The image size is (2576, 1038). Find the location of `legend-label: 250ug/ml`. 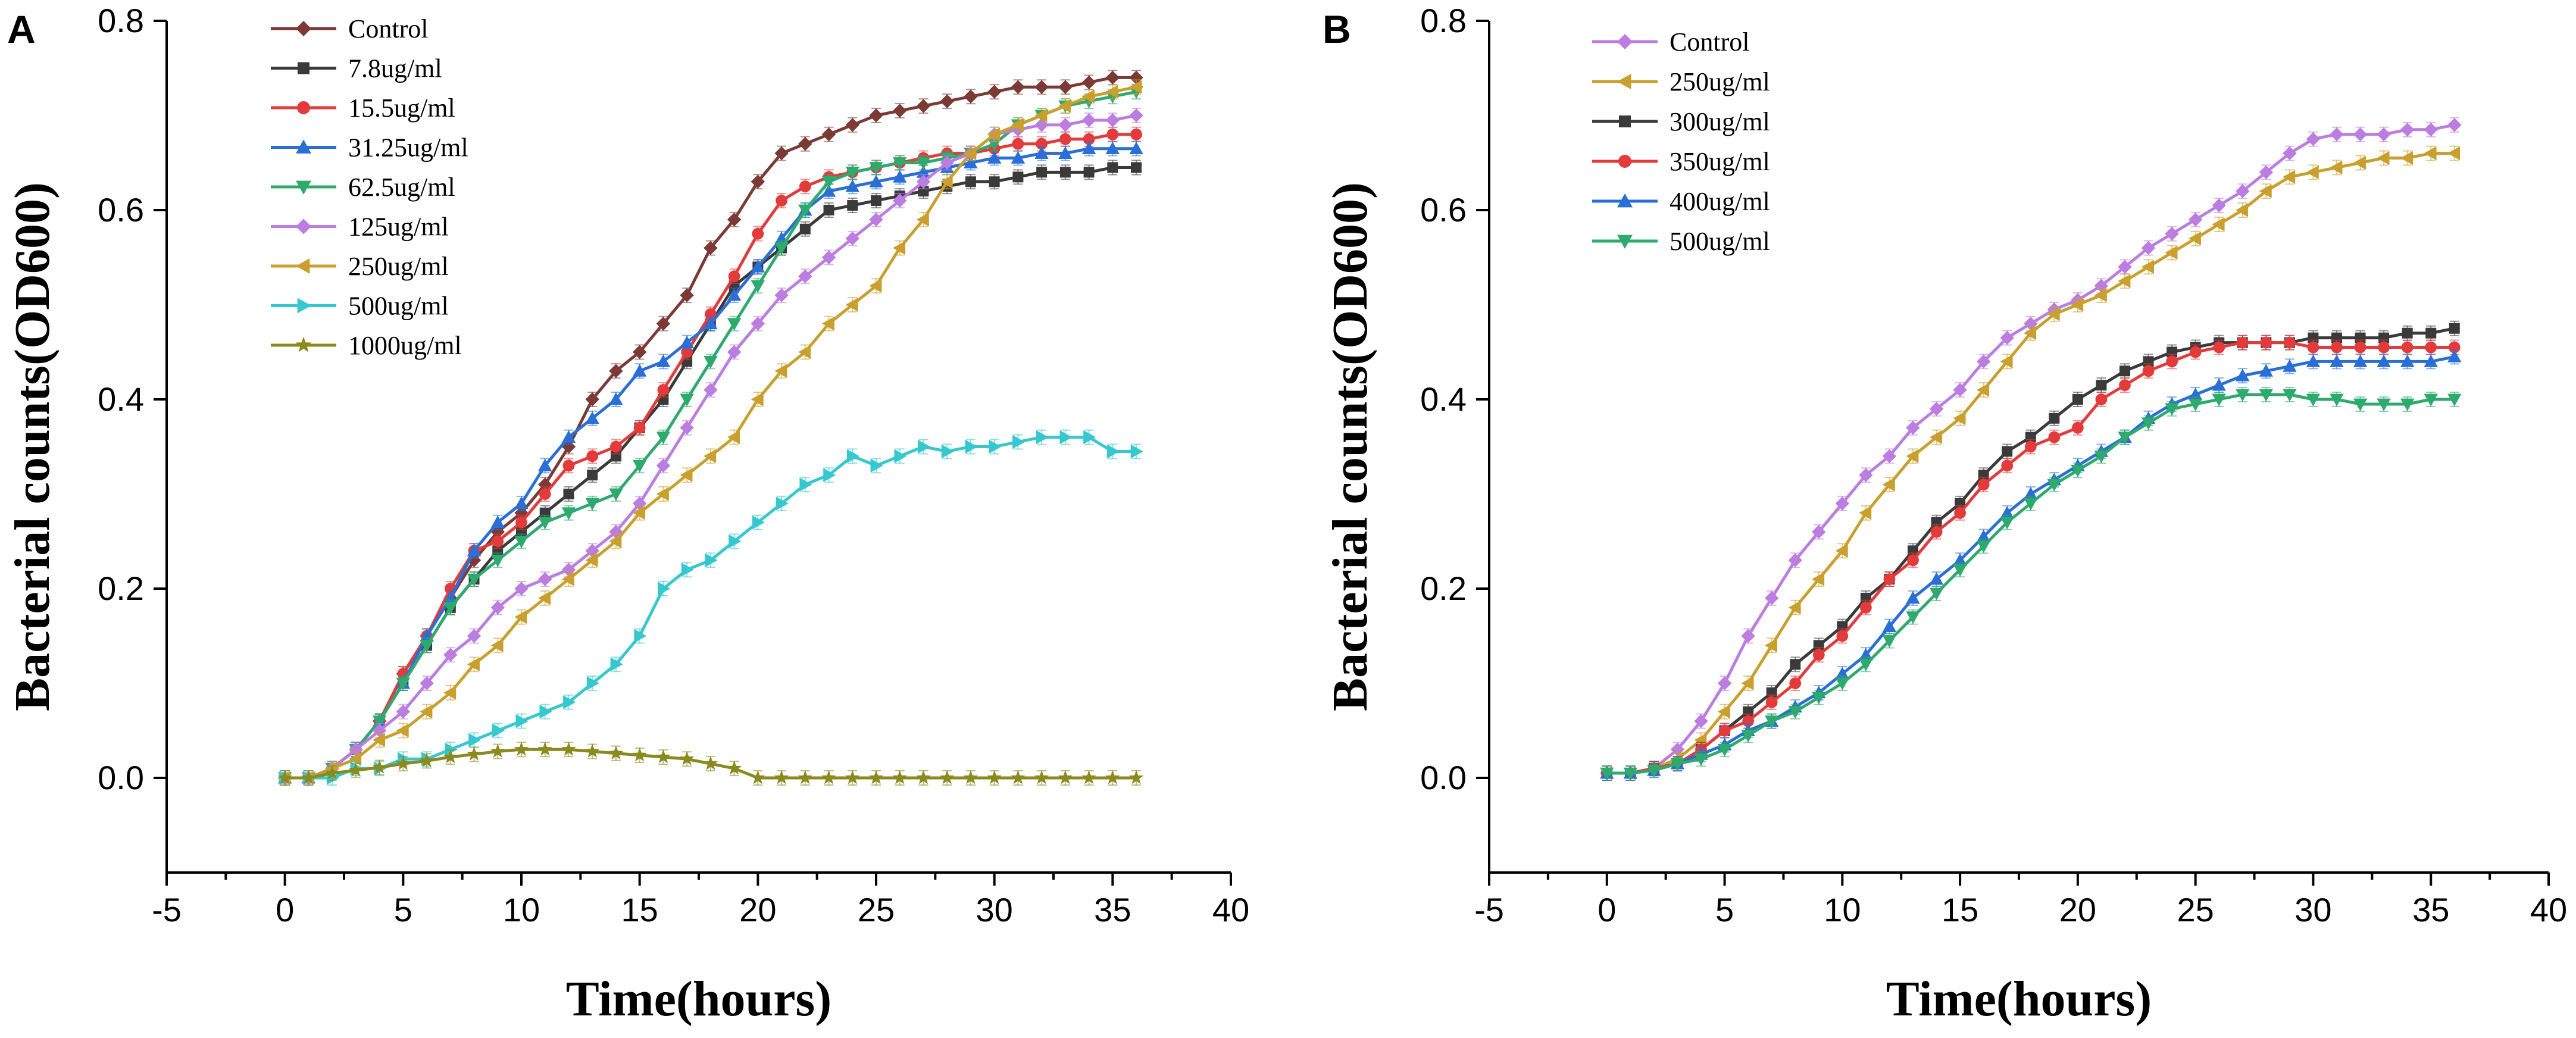

legend-label: 250ug/ml is located at coordinates (398, 266).